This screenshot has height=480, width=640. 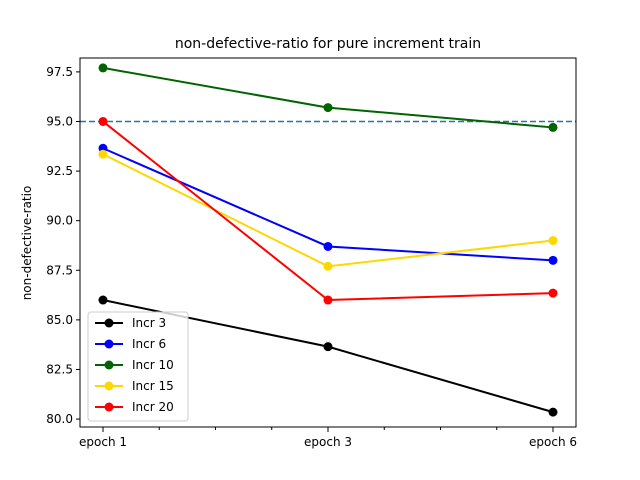 What do you see at coordinates (27, 243) in the screenshot?
I see `y-axis-label: non-defective-ratio` at bounding box center [27, 243].